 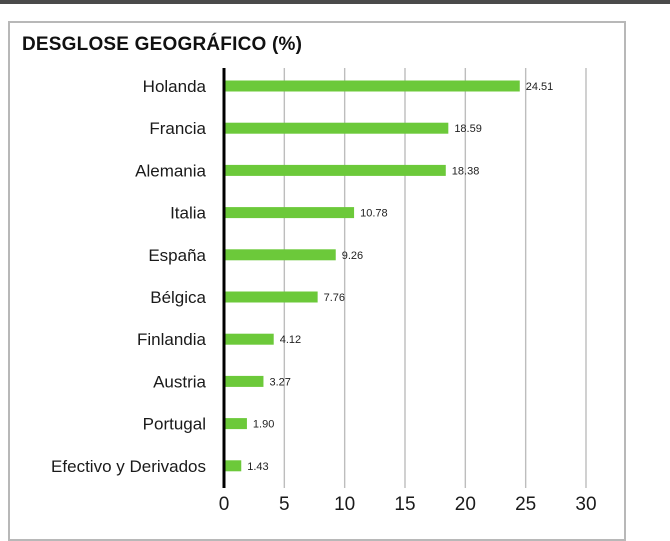 What do you see at coordinates (279, 382) in the screenshot?
I see `data-label: 3.27` at bounding box center [279, 382].